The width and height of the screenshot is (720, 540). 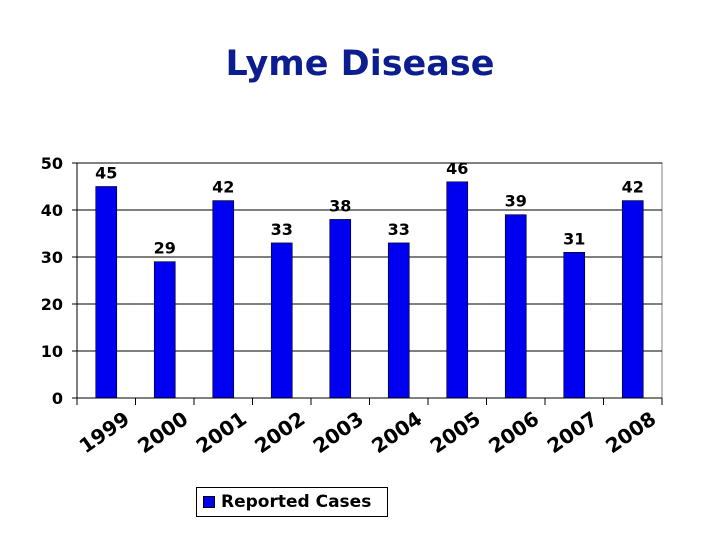 I want to click on data-label: 46, so click(x=457, y=168).